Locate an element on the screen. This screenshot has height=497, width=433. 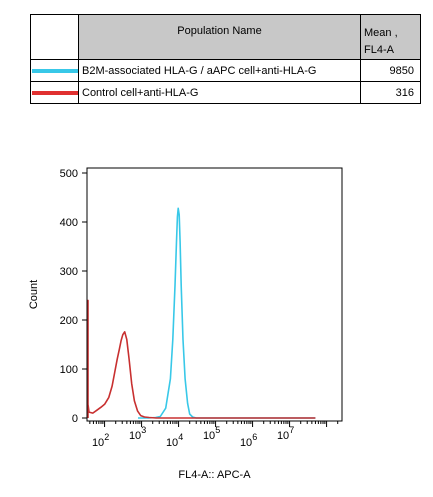
legend-row: Control cell+anti-HLA-G 316 is located at coordinates (225, 92).